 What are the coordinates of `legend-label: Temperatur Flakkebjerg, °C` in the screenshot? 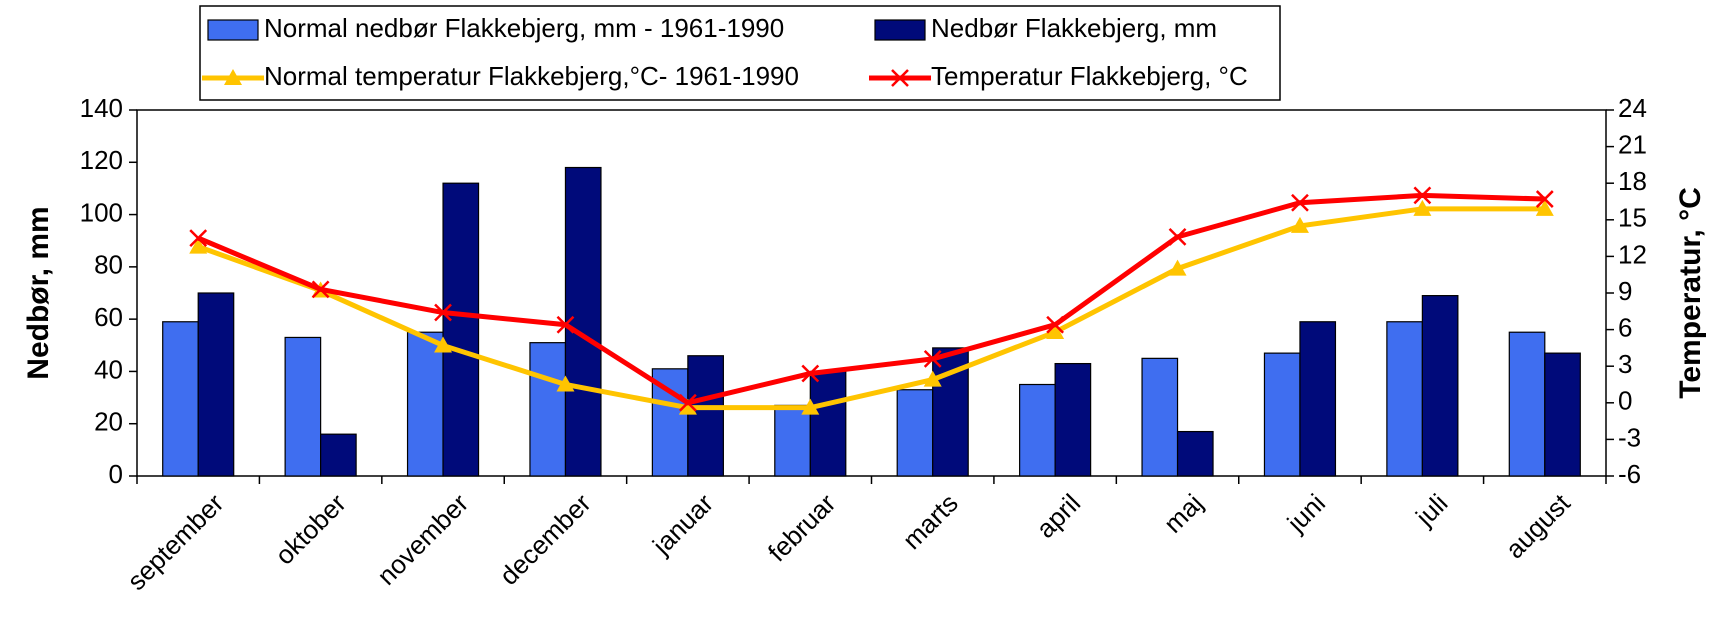 It's located at (1089, 76).